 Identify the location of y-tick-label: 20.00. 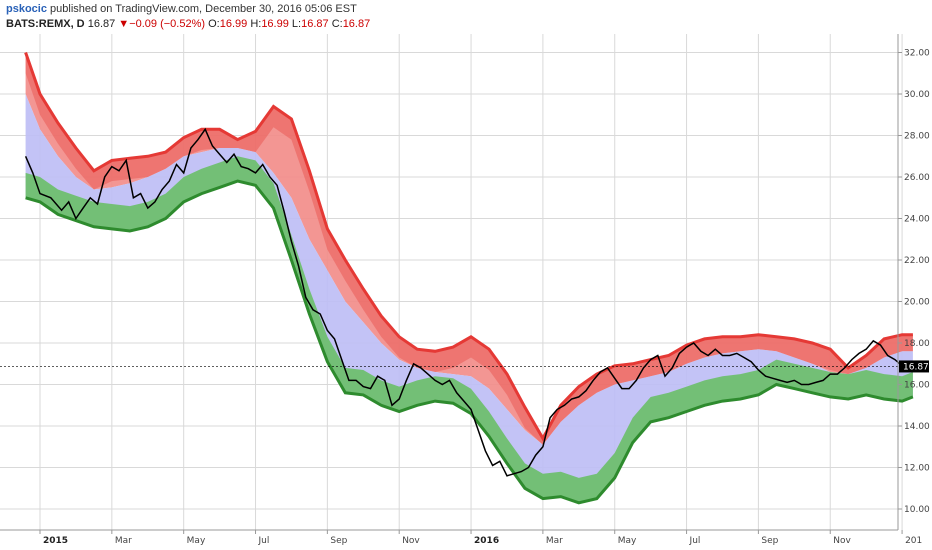
(917, 303).